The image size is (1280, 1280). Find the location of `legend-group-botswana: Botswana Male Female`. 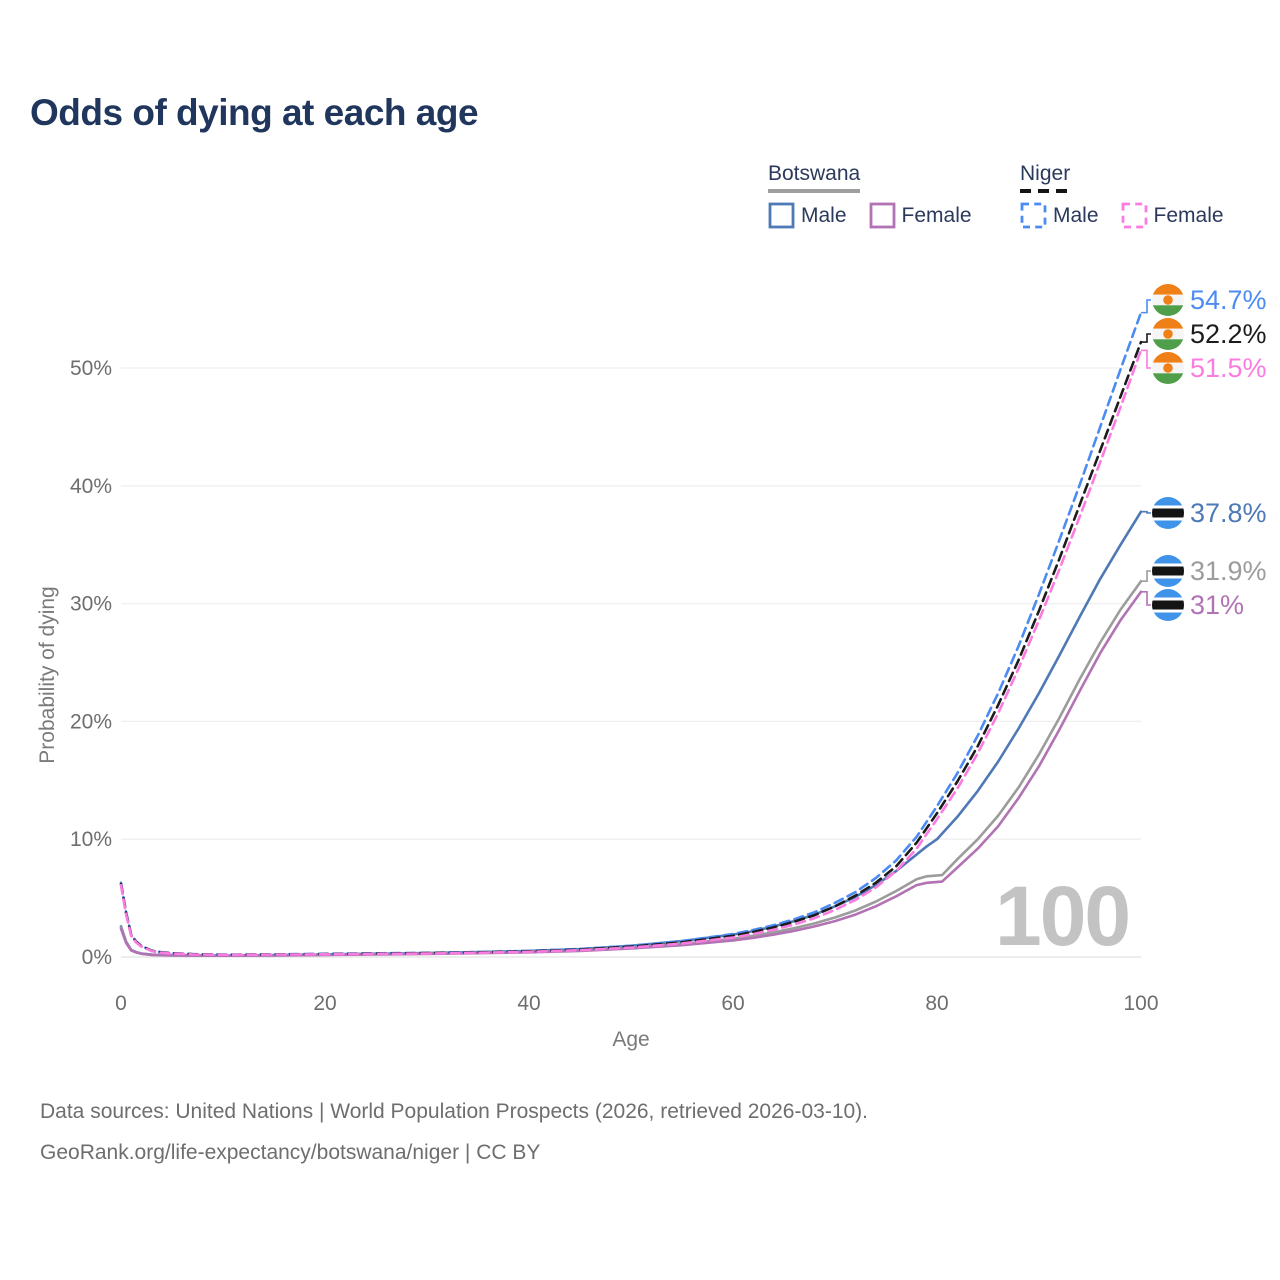

legend-group-botswana: Botswana Male Female is located at coordinates (878, 195).